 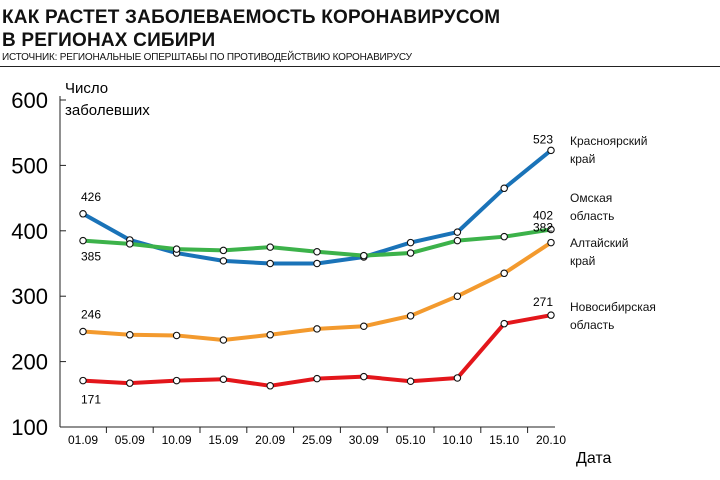 I want to click on x-tick-label: 05.10, so click(x=411, y=440).